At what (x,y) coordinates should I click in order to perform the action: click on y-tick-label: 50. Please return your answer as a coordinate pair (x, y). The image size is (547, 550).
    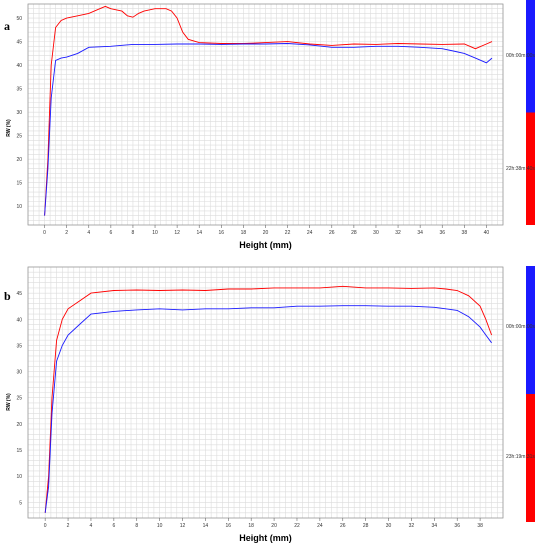
    Looking at the image, I should click on (19, 19).